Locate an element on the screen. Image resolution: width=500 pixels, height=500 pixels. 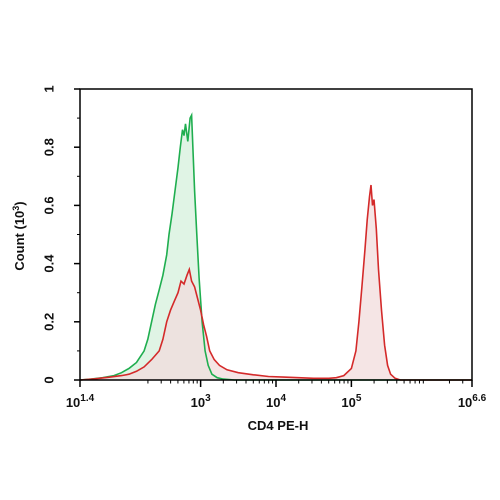
x-tick-label: 10⁴ is located at coordinates (276, 401).